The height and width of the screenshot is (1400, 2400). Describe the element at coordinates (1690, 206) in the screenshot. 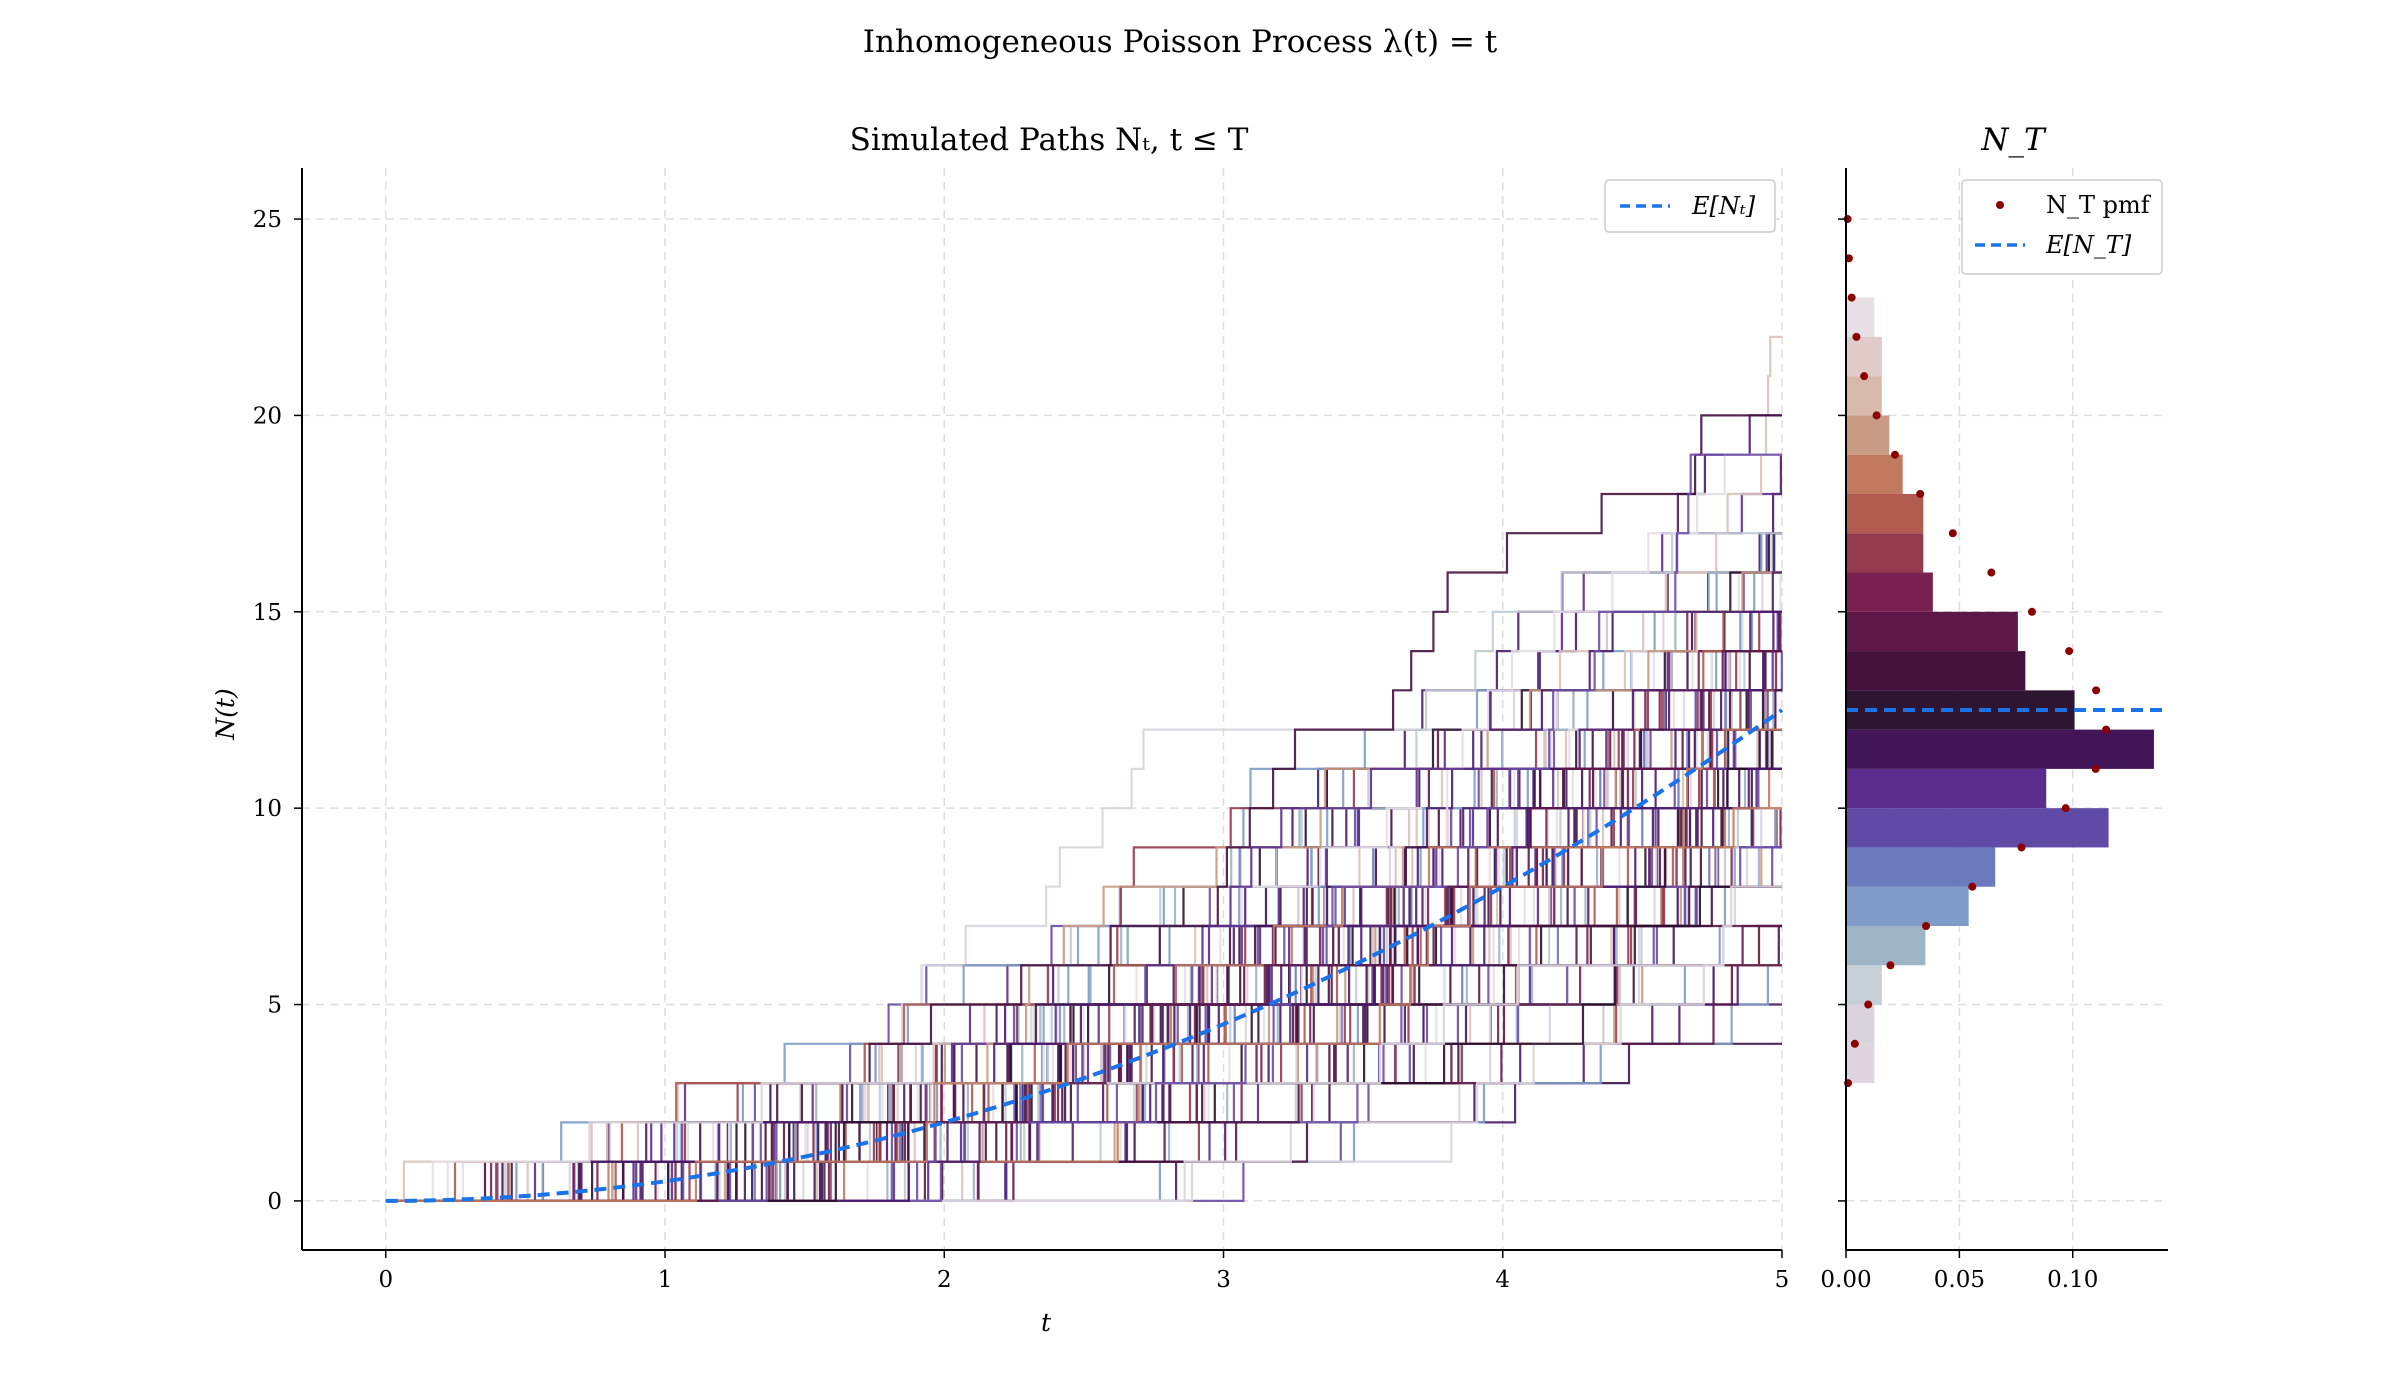

I see `main-legend-box` at that location.